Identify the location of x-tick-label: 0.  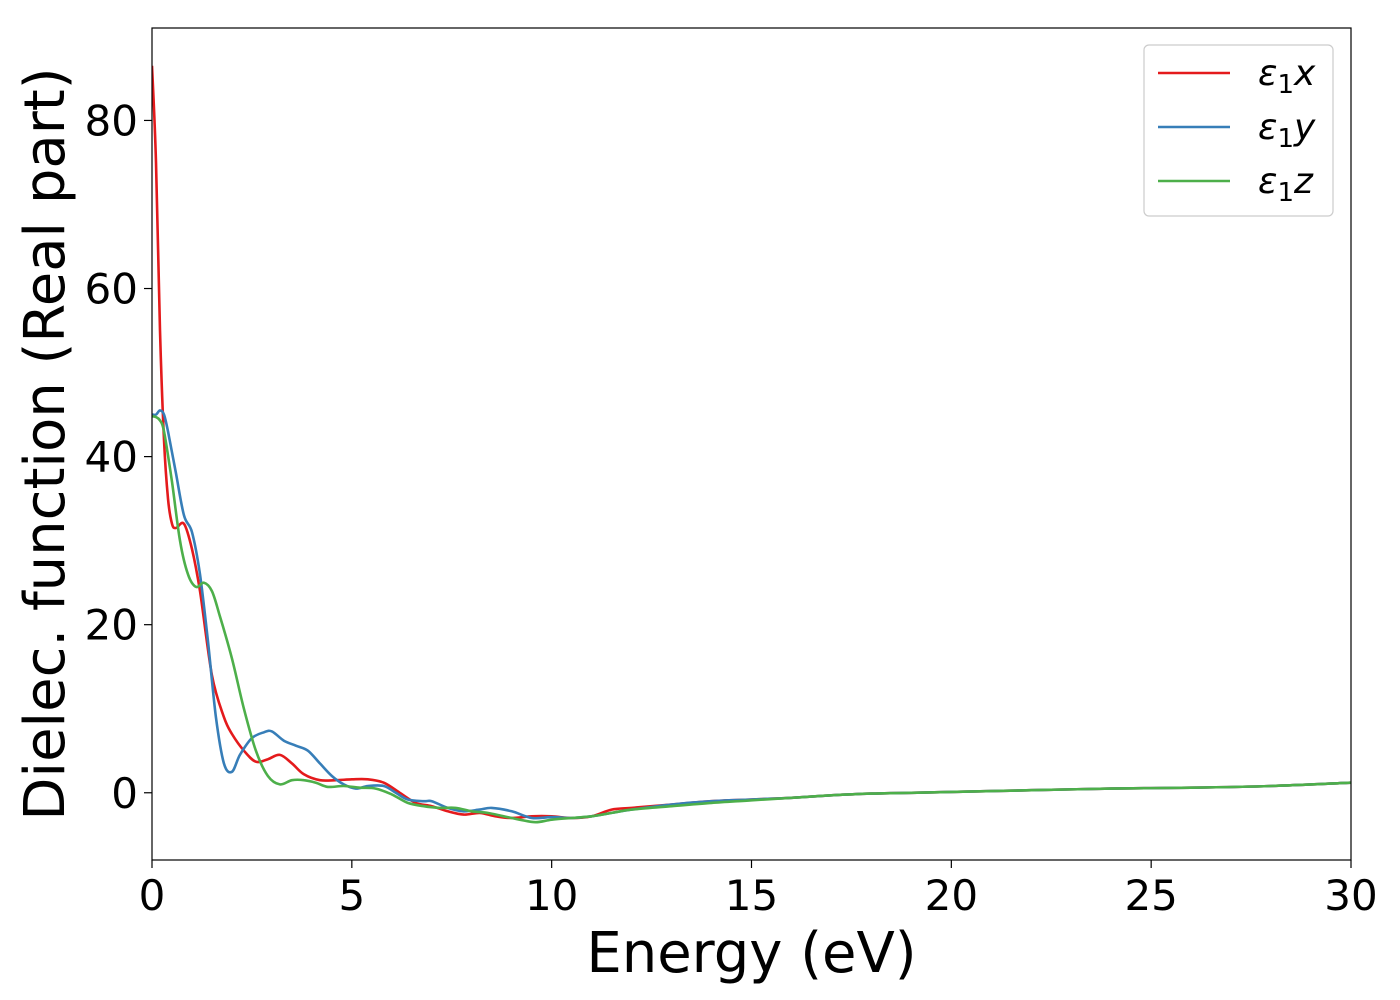
(152, 895).